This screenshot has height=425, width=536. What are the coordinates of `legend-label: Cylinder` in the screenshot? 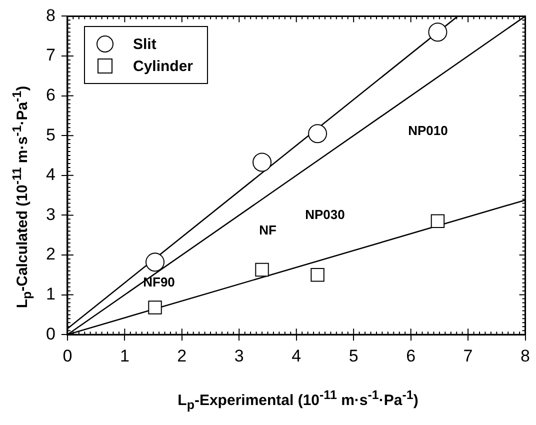 It's located at (163, 66).